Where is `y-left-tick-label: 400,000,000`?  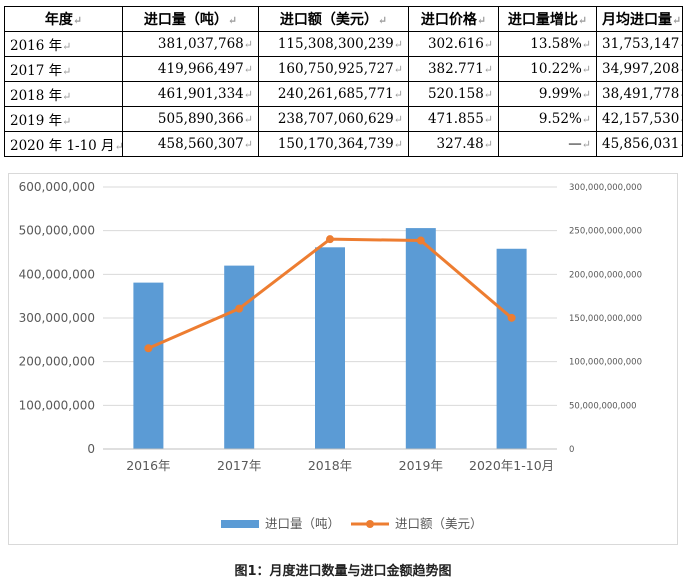
y-left-tick-label: 400,000,000 is located at coordinates (57, 274).